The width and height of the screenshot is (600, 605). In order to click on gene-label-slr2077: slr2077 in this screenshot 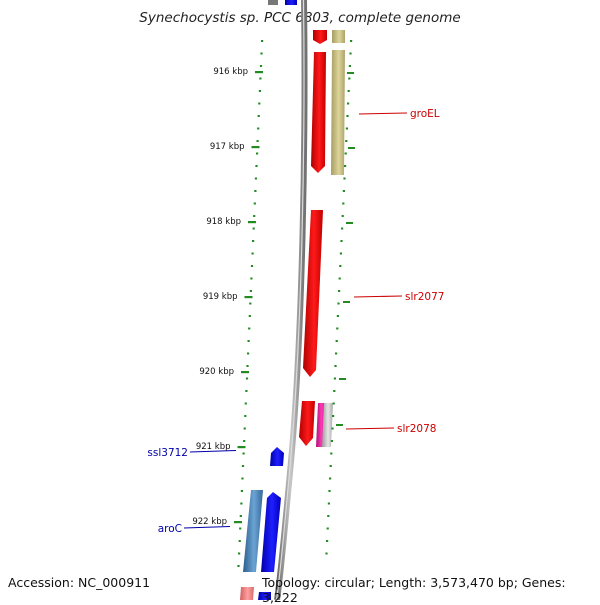, I will do `click(424, 297)`.